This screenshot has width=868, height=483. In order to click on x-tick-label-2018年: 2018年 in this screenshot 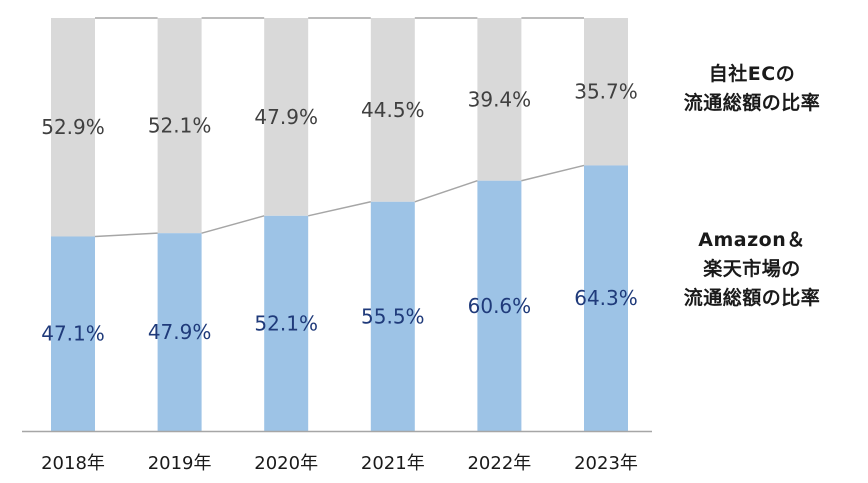, I will do `click(73, 463)`.